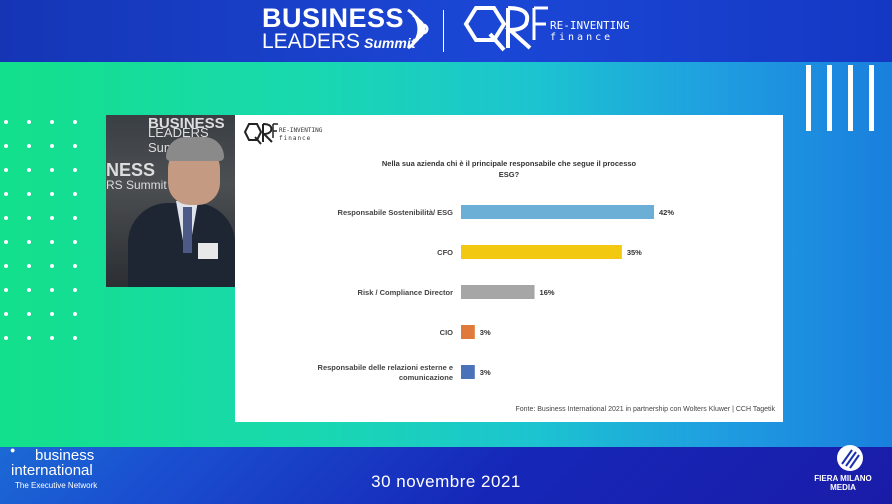 This screenshot has width=892, height=504. What do you see at coordinates (195, 149) in the screenshot?
I see `speaker-hair` at bounding box center [195, 149].